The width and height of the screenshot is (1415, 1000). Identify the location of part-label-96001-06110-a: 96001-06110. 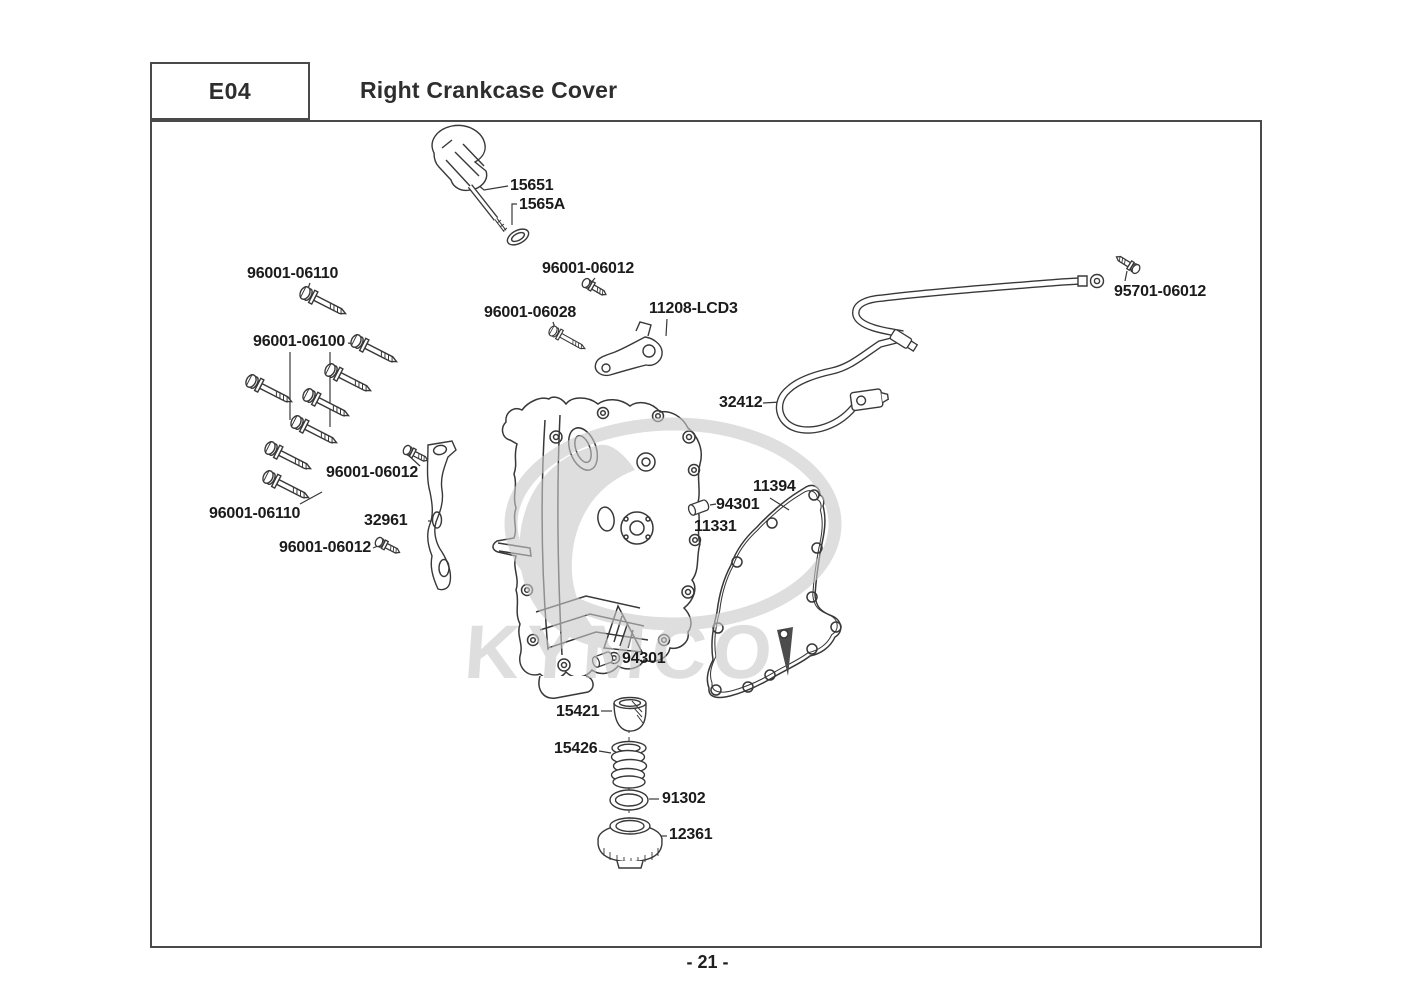
(293, 273).